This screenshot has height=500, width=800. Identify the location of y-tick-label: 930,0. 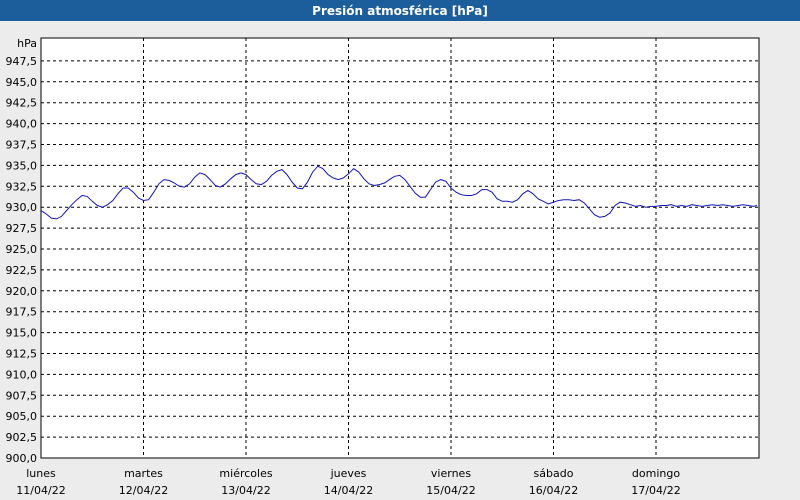
(22, 207).